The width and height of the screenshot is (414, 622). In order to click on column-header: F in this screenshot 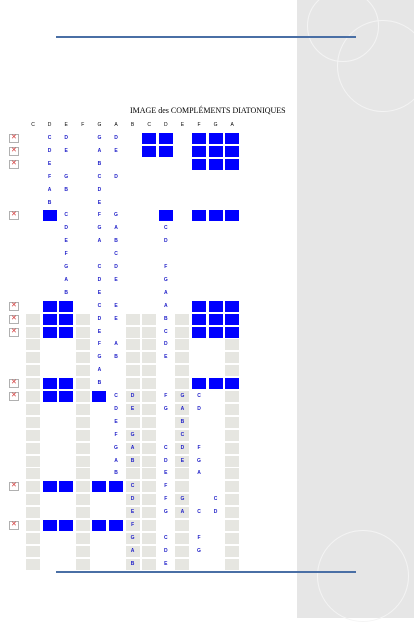, I will do `click(199, 125)`.